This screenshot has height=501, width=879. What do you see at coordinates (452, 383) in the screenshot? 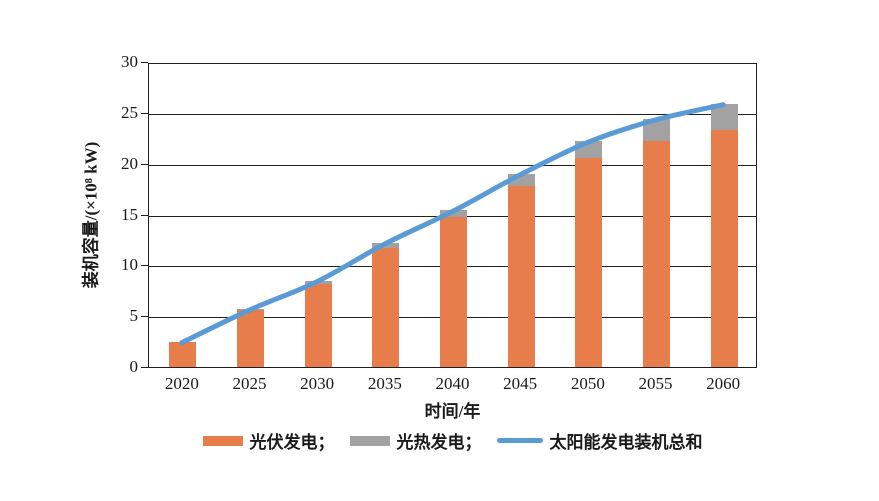
I see `x-tick-label: 2040` at bounding box center [452, 383].